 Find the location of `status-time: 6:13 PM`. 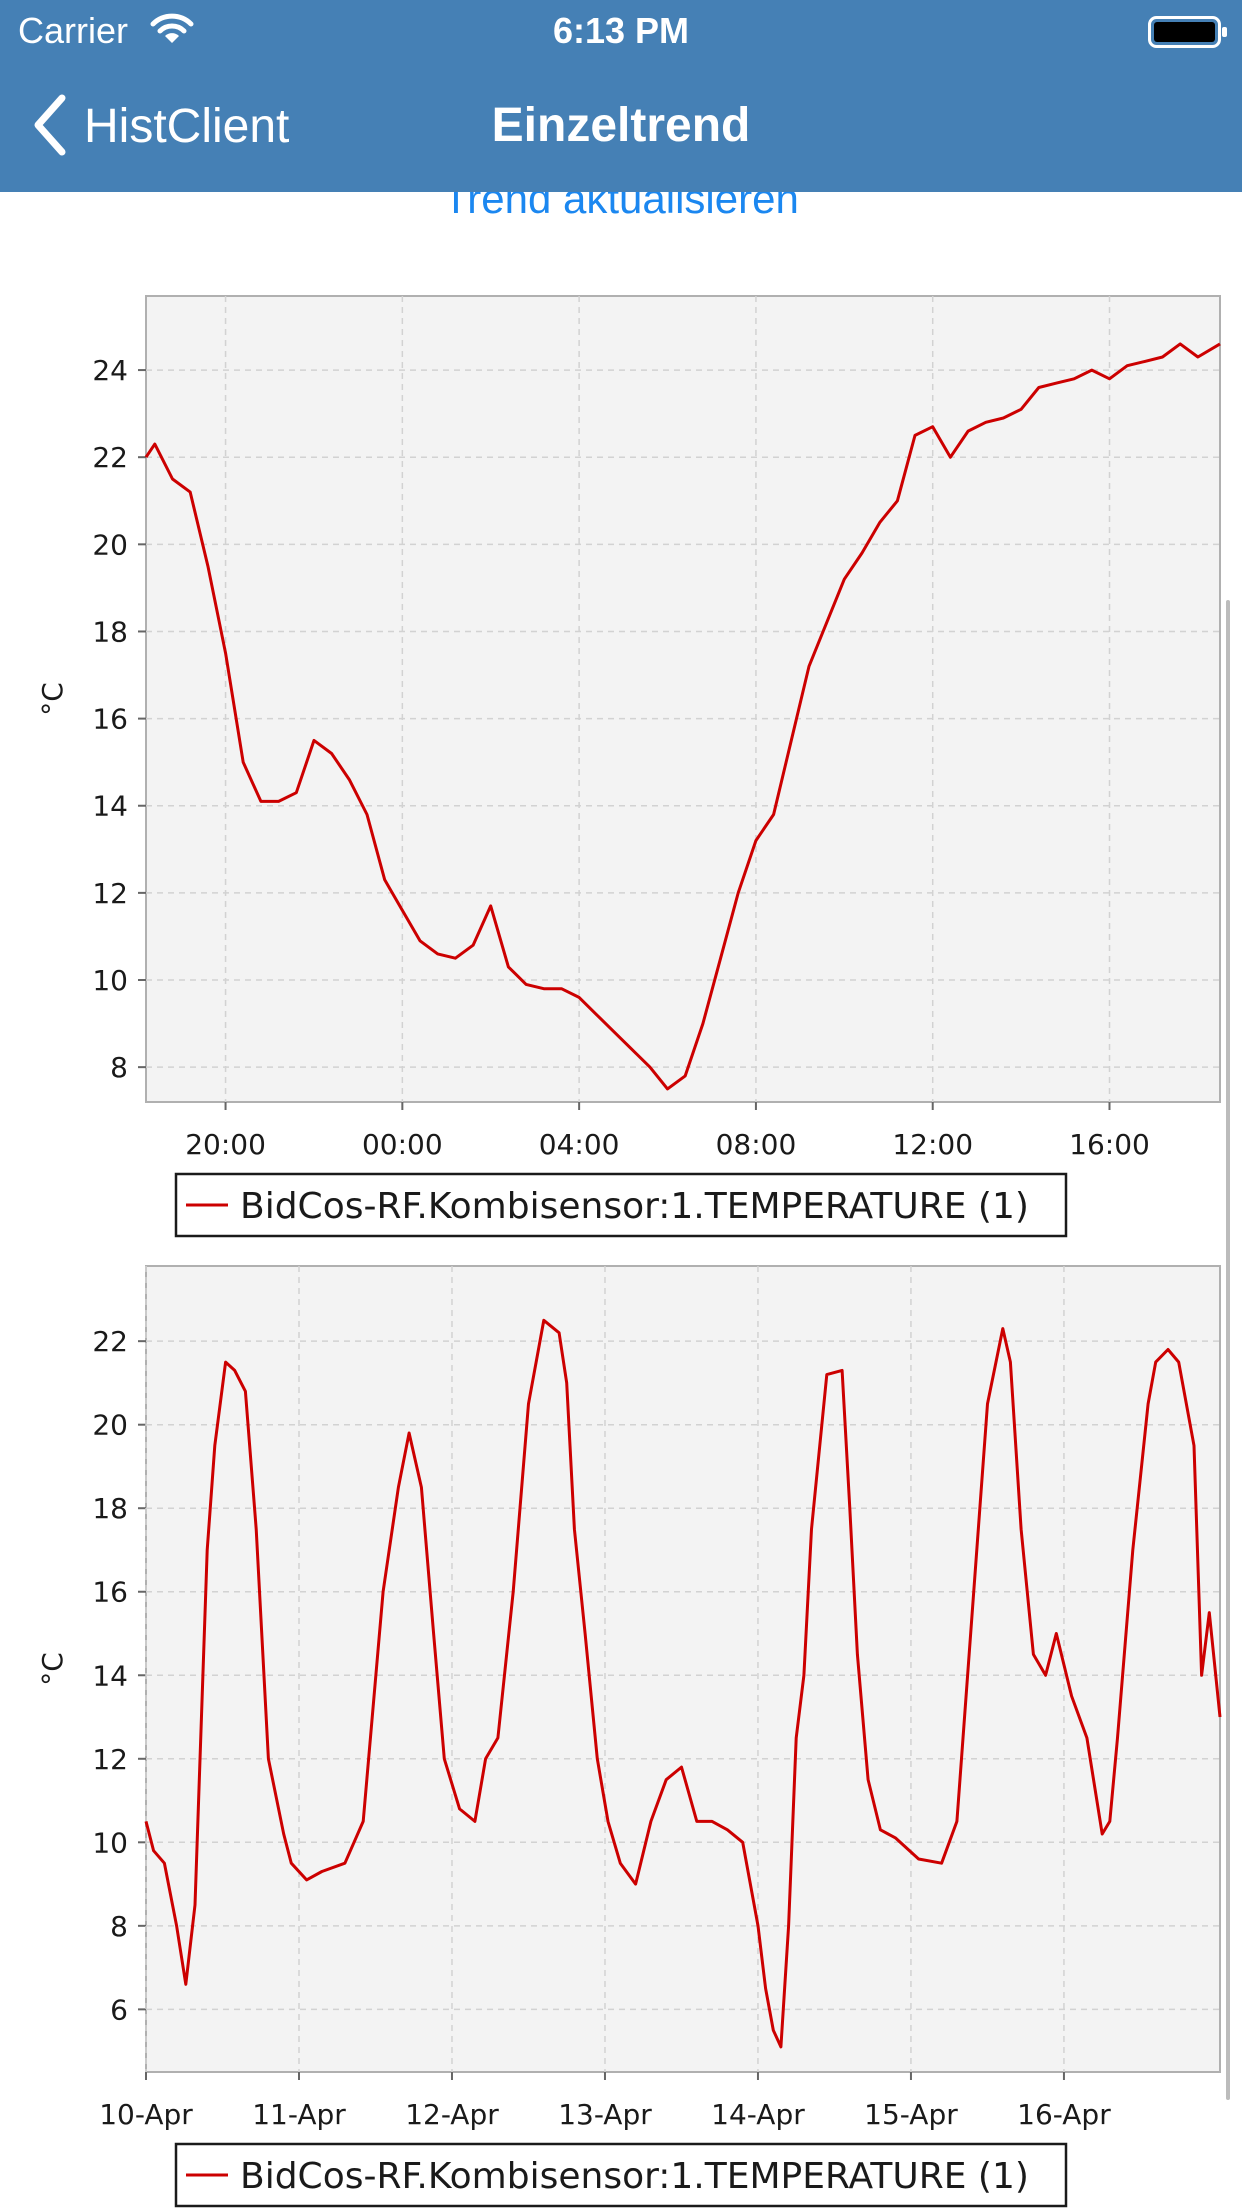

status-time: 6:13 PM is located at coordinates (621, 30).